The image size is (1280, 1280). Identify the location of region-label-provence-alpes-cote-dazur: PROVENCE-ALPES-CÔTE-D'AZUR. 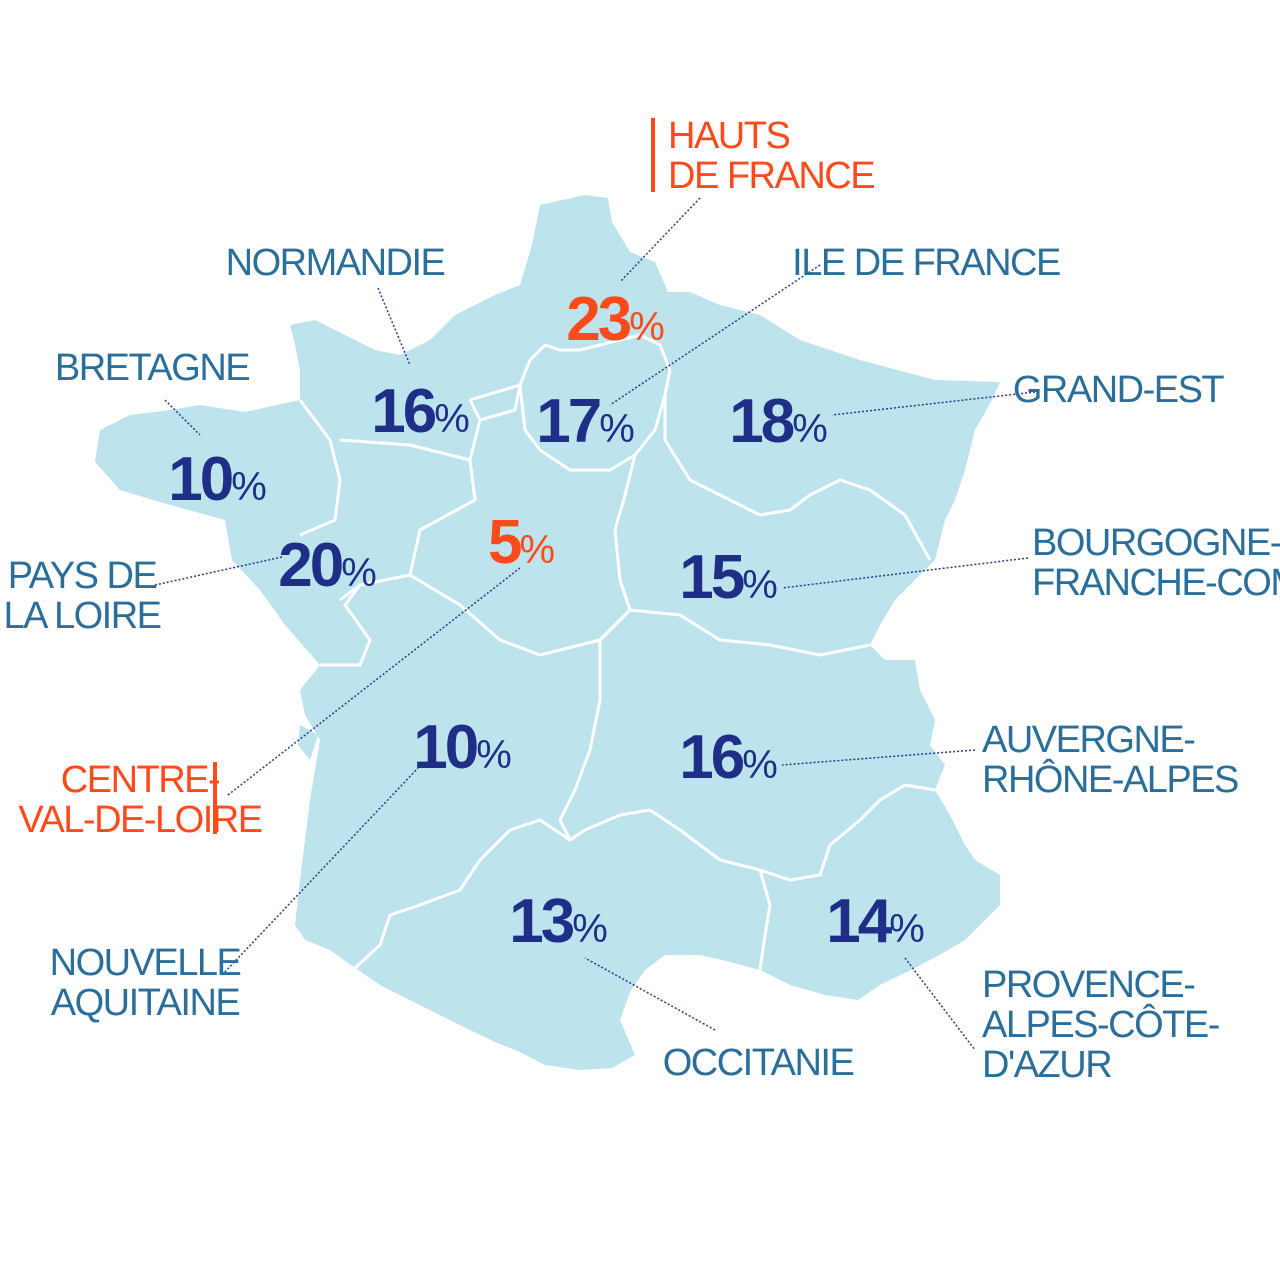
(1100, 1025).